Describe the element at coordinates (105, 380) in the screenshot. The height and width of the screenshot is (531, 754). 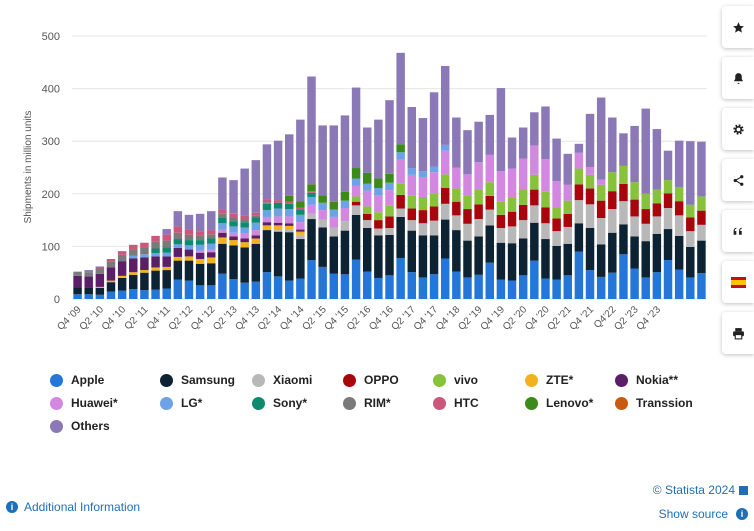
I see `legend-item: Apple` at that location.